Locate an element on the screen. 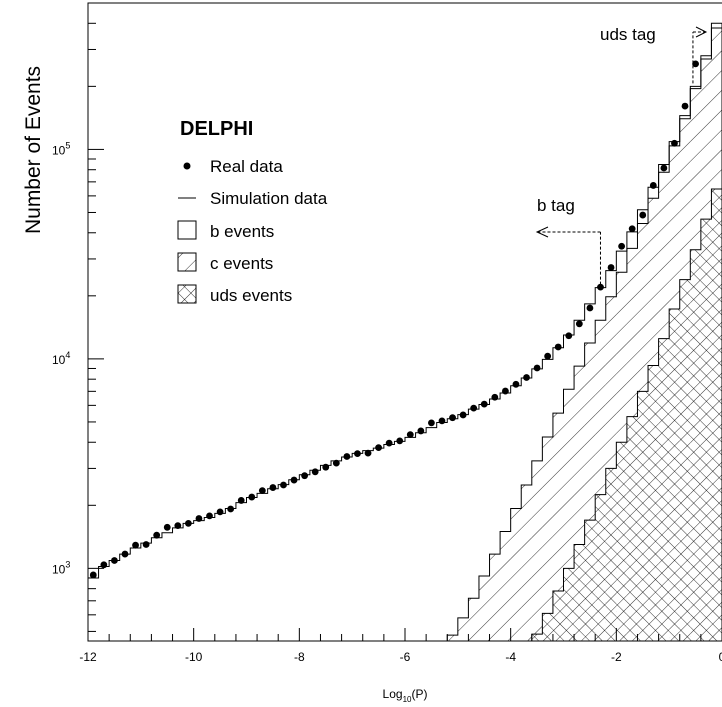  x-tick-label: -10 is located at coordinates (194, 657).